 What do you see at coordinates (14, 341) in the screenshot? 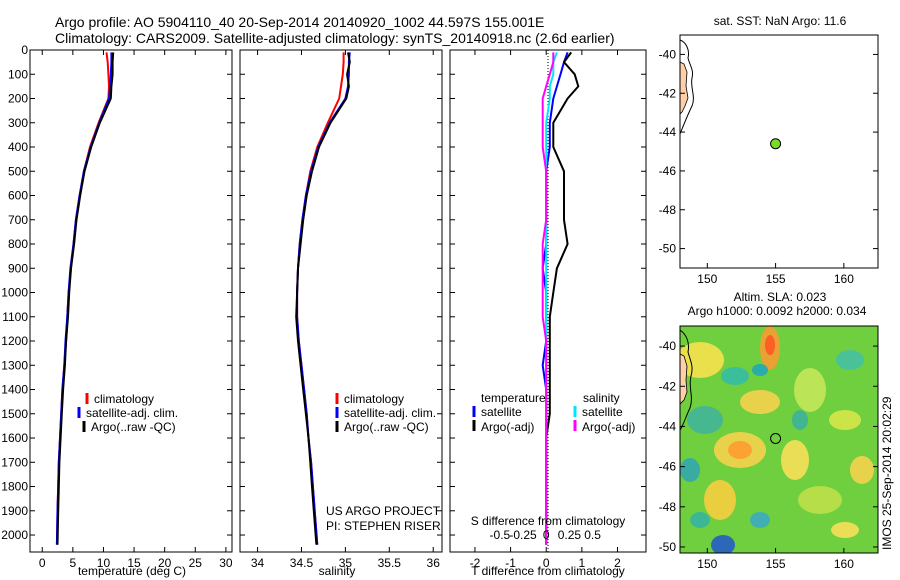
I see `depth-tick-label: 1200` at bounding box center [14, 341].